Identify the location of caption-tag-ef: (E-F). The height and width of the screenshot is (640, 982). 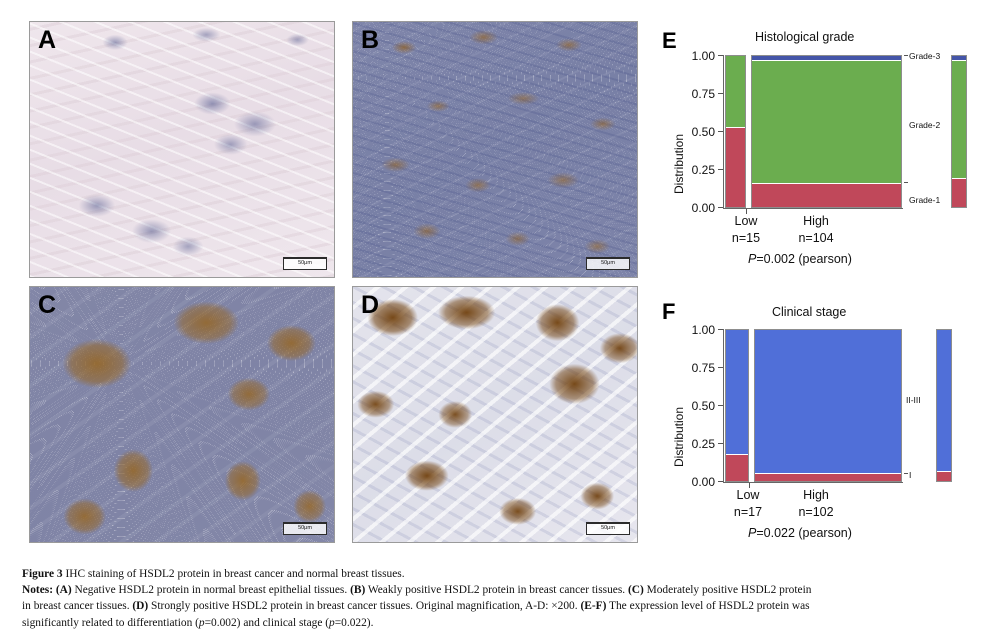
(593, 606).